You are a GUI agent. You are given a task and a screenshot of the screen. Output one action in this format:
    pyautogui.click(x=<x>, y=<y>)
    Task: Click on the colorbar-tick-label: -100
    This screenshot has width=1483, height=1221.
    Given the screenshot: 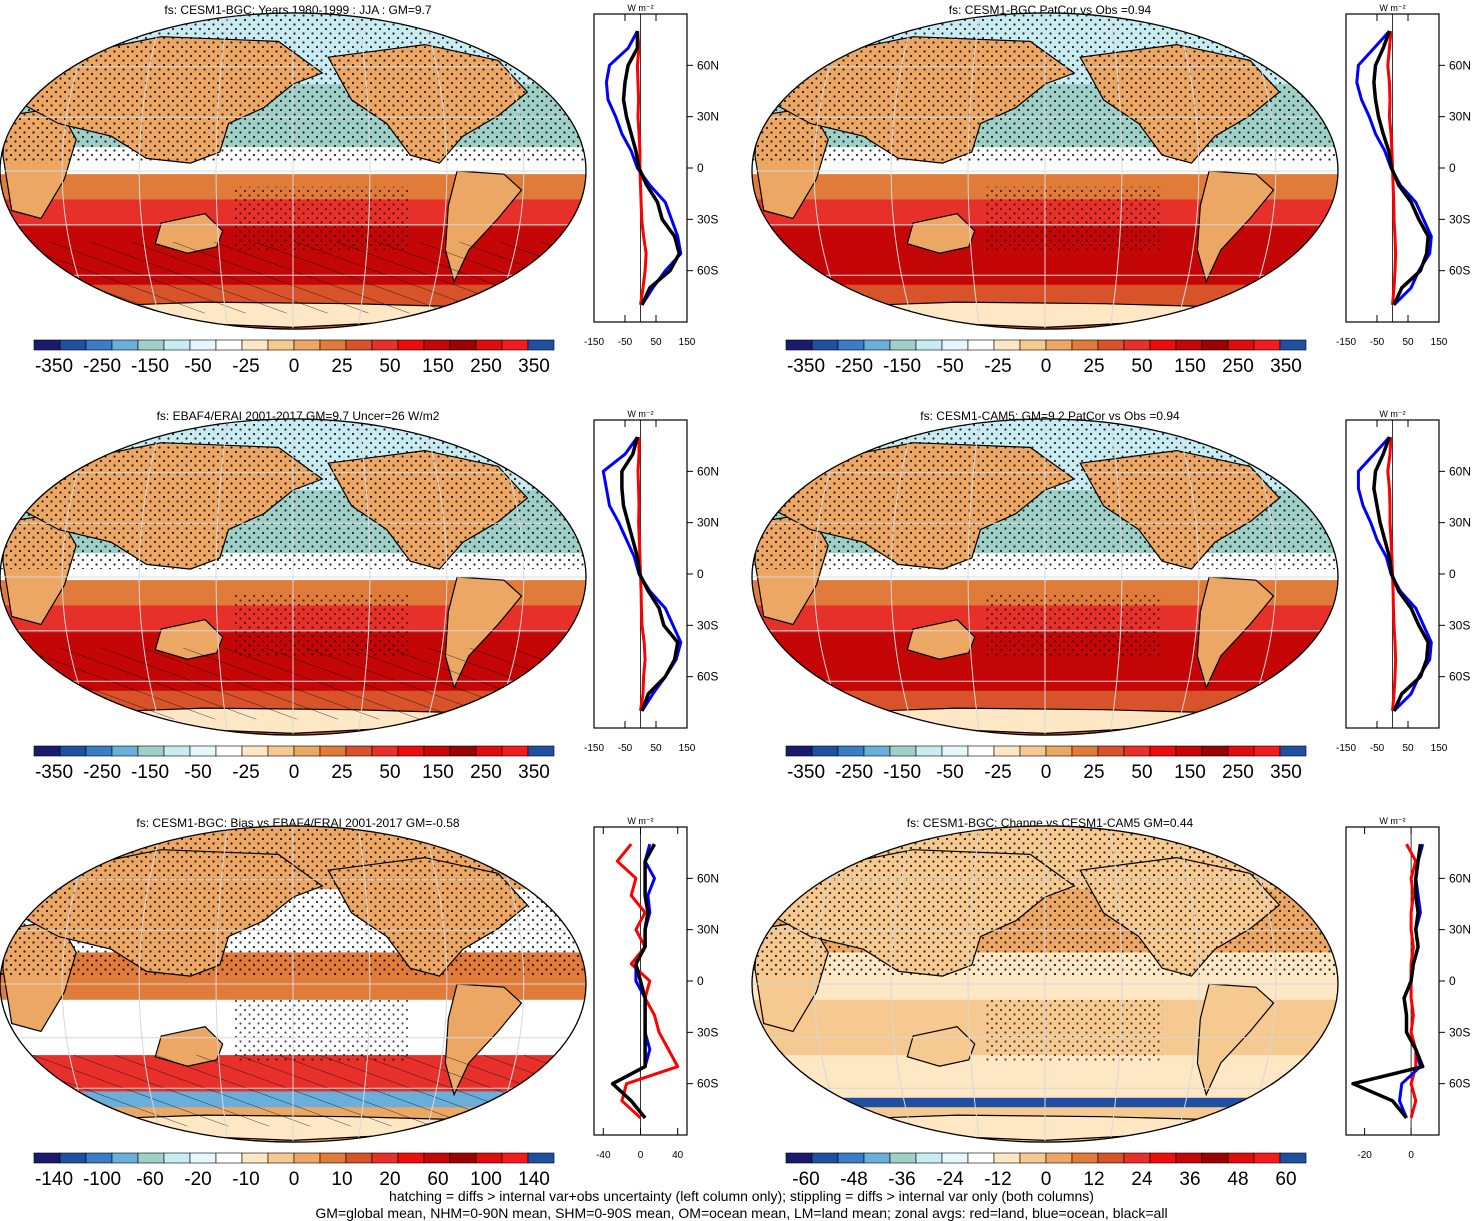 What is the action you would take?
    pyautogui.click(x=102, y=1179)
    